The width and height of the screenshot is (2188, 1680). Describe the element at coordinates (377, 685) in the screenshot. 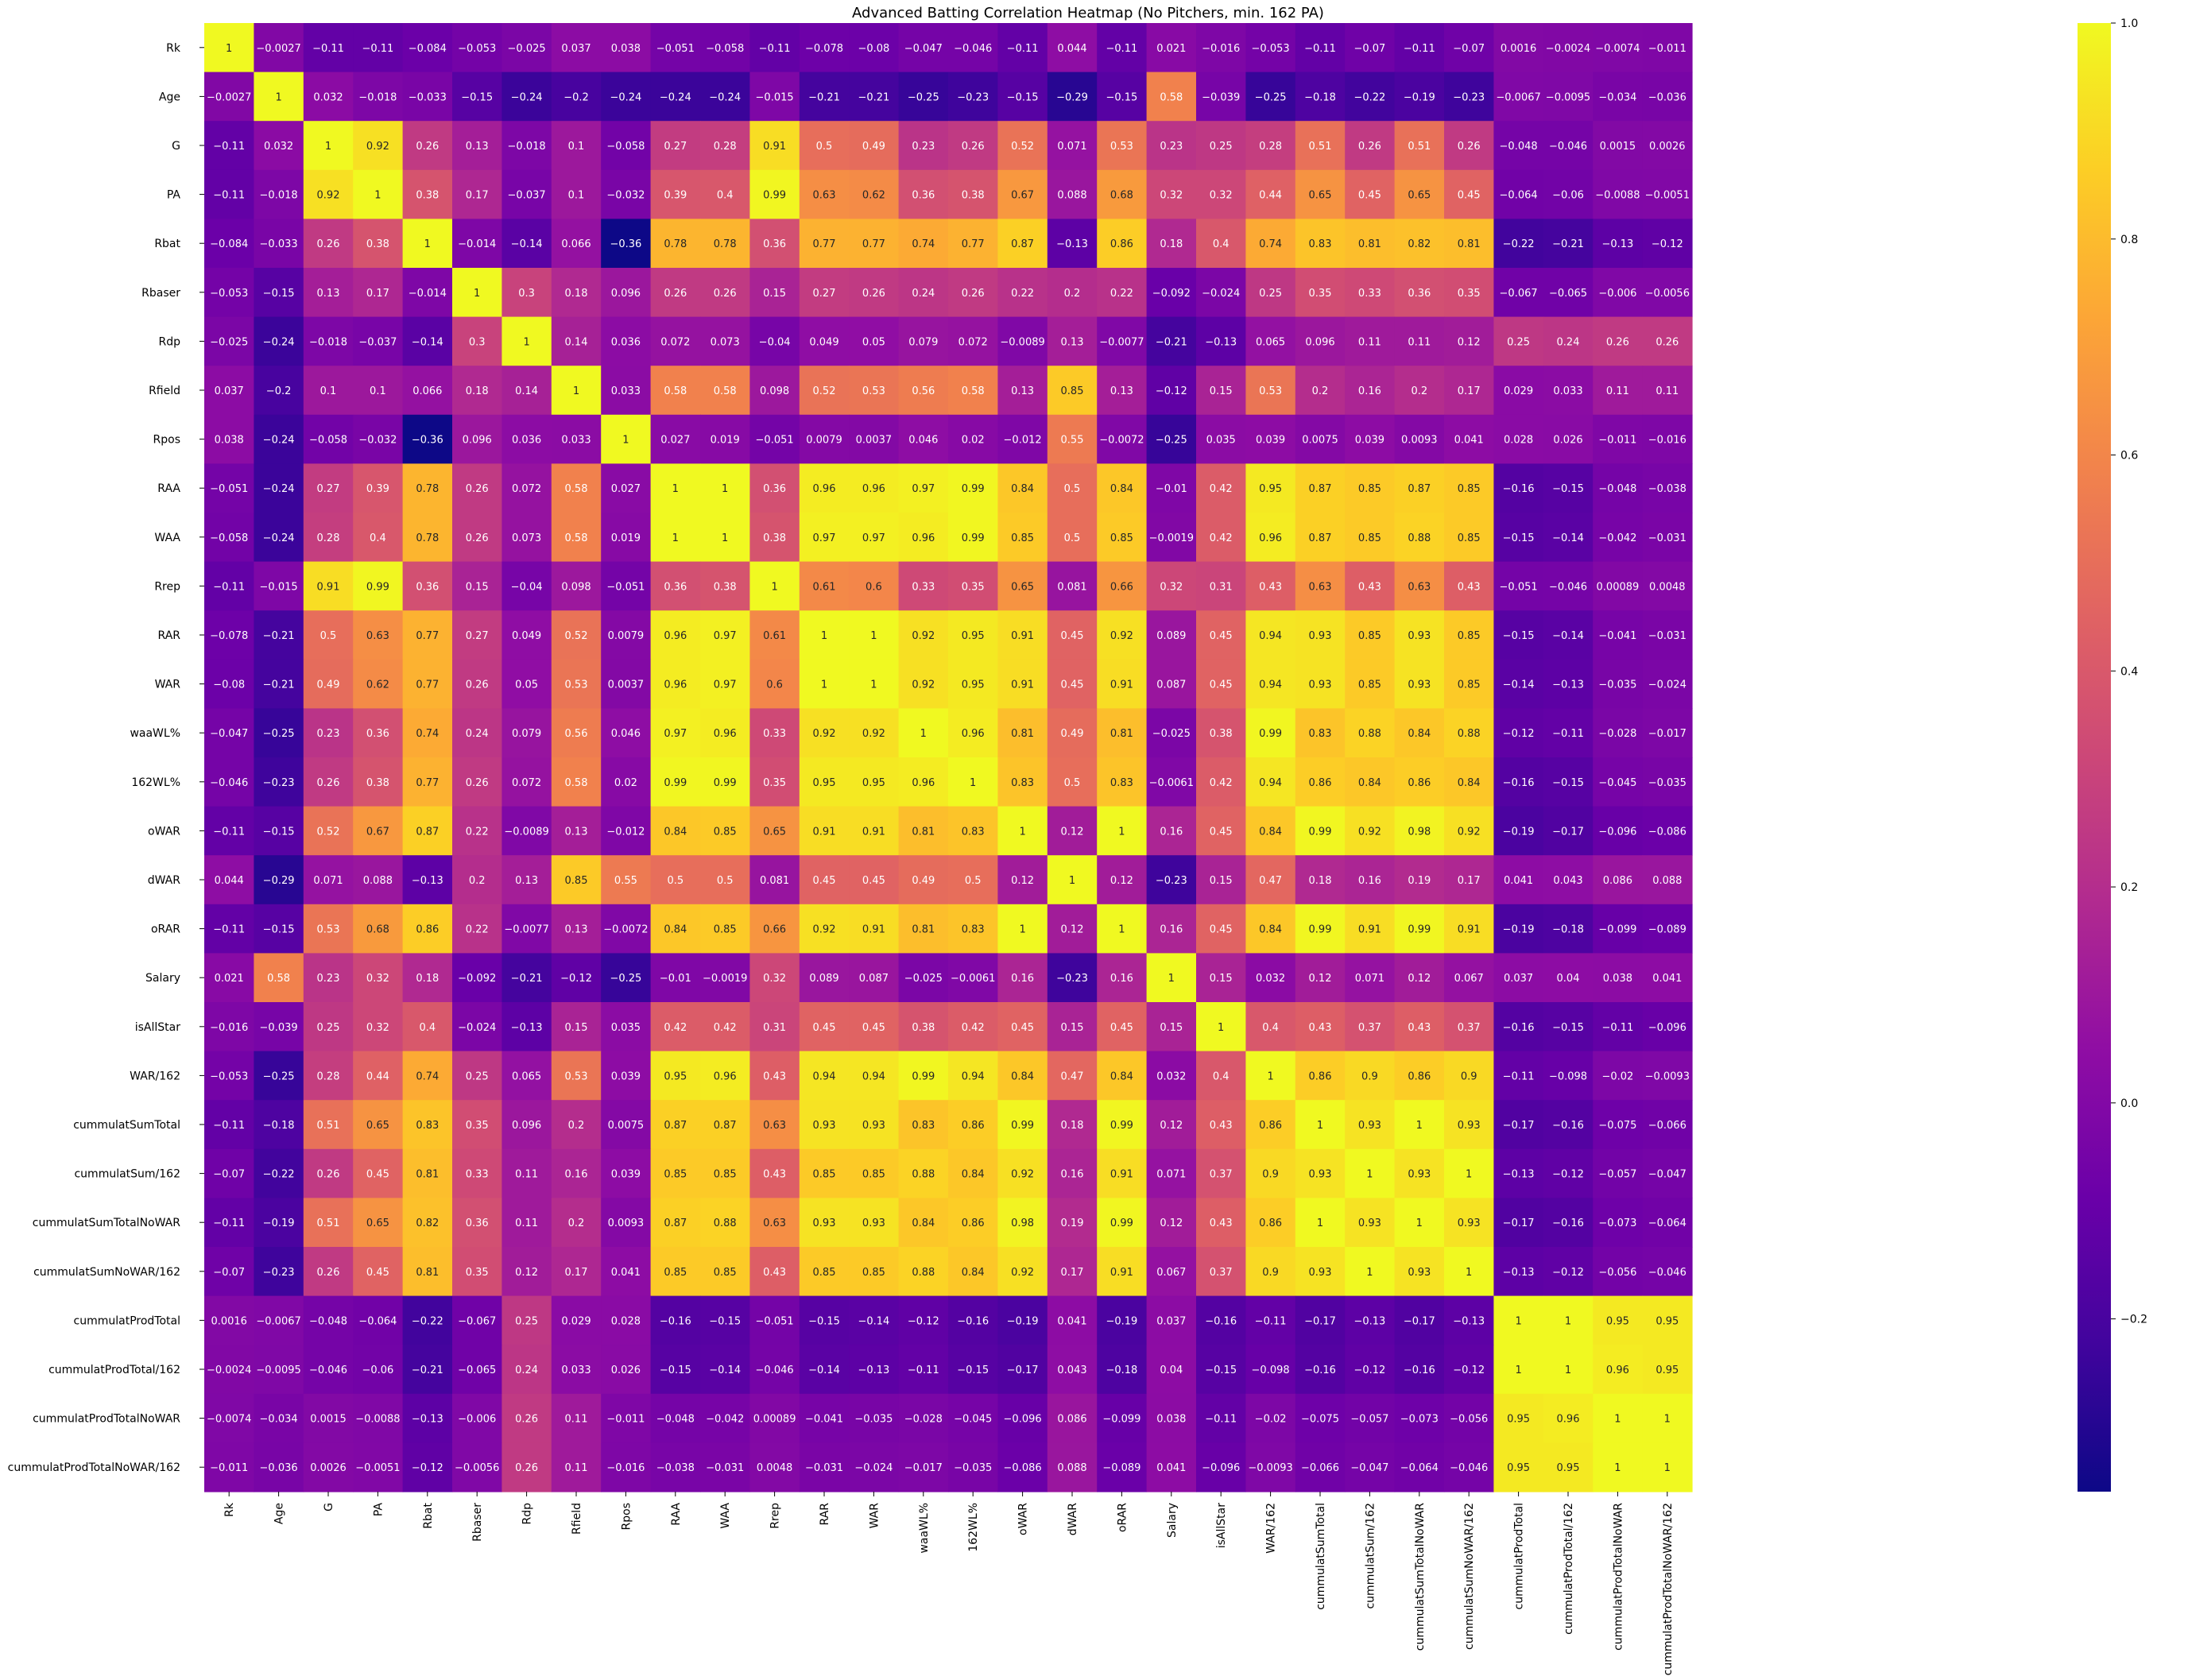

I see `cell-value-label: 0.62` at that location.